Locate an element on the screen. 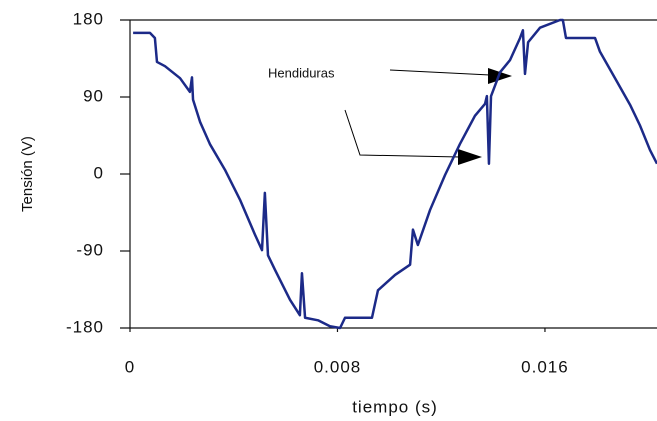 This screenshot has height=421, width=657. x-tick-label: 0.016 is located at coordinates (545, 366).